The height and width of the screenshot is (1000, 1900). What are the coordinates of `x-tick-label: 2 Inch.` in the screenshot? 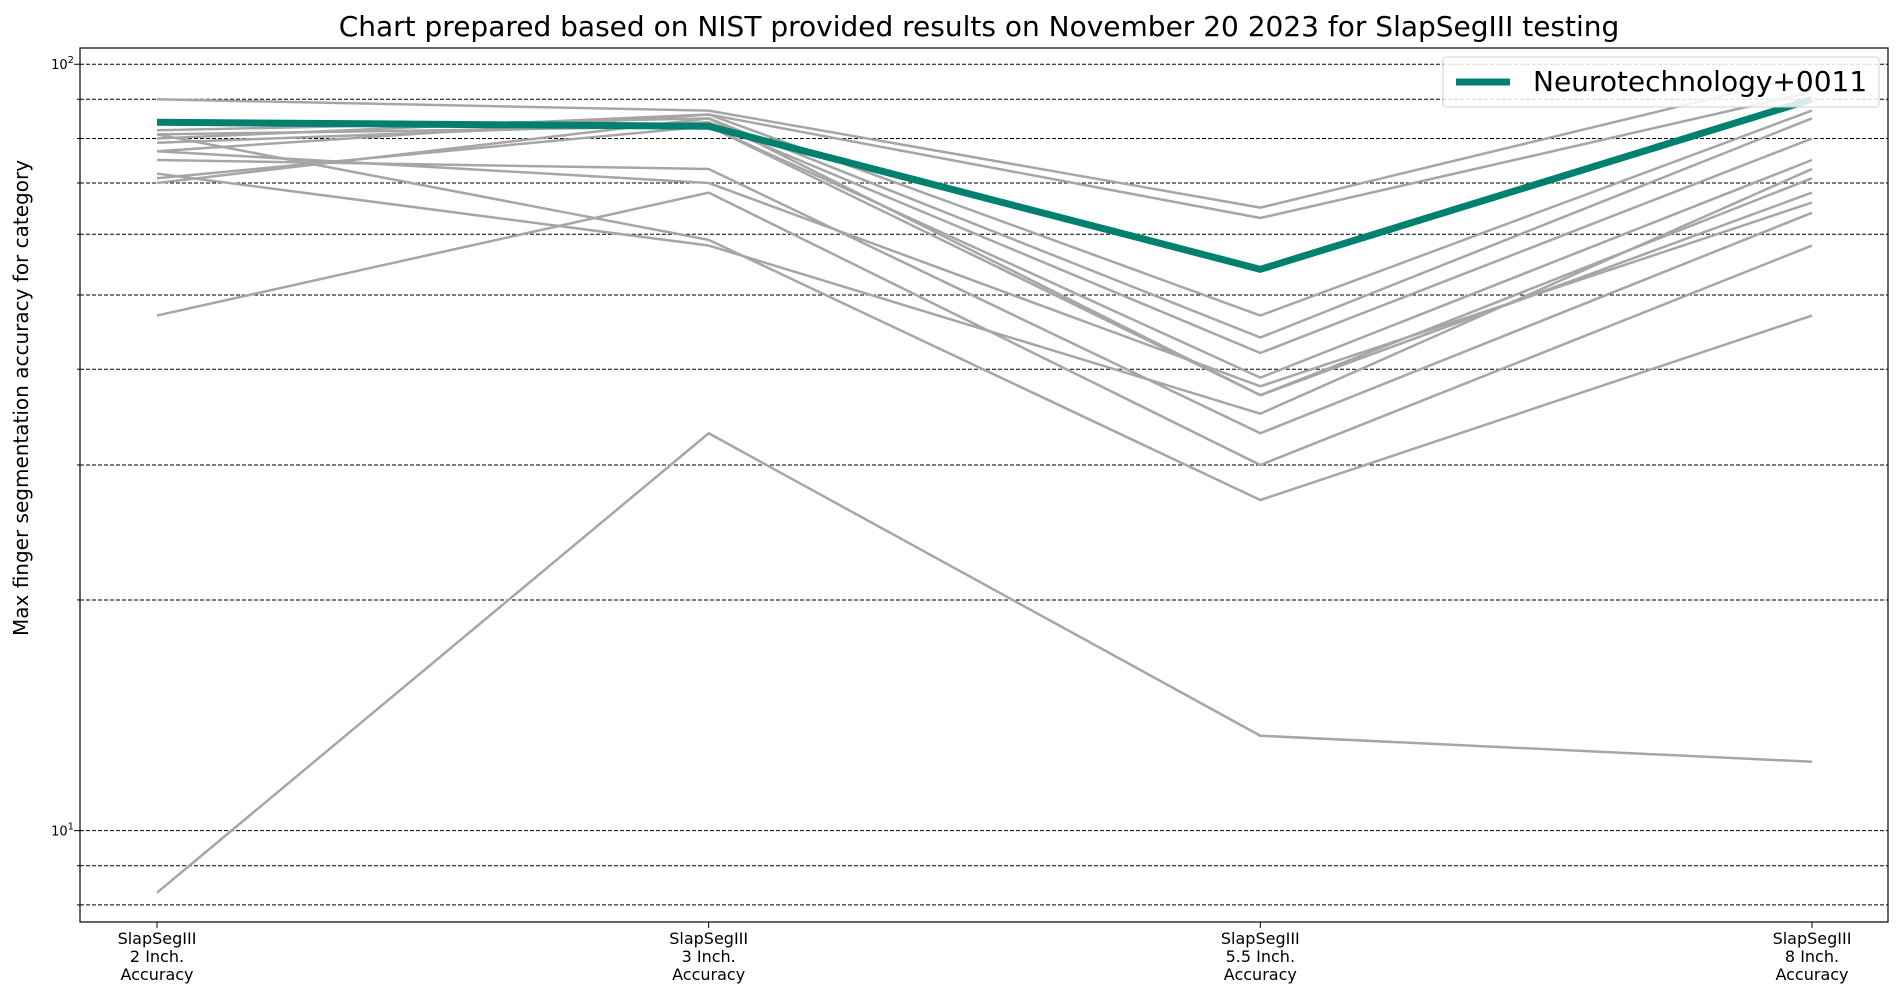 It's located at (157, 956).